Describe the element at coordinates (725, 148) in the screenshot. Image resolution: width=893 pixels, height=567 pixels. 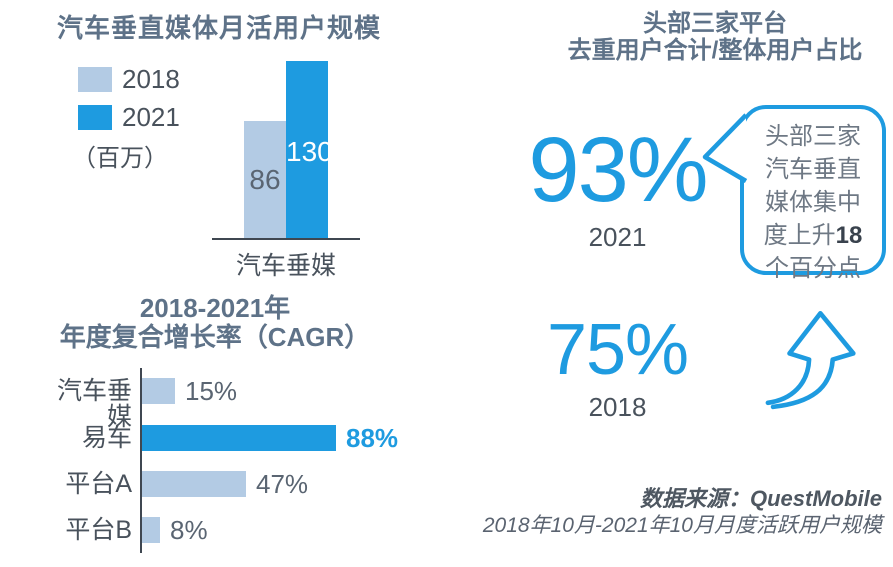
I see `callout-tail` at that location.